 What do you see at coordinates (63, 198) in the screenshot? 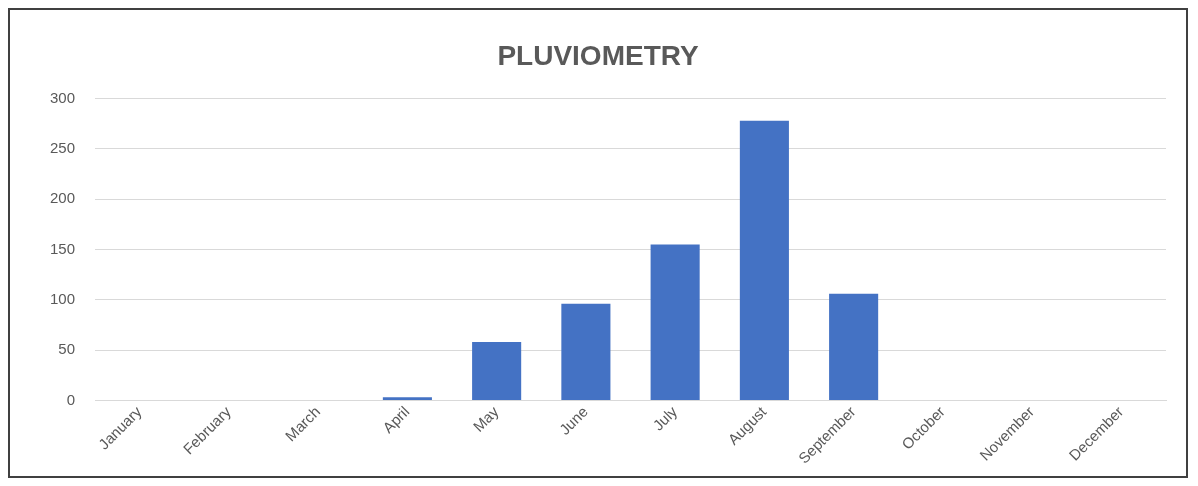
I see `y-tick-label: 200` at bounding box center [63, 198].